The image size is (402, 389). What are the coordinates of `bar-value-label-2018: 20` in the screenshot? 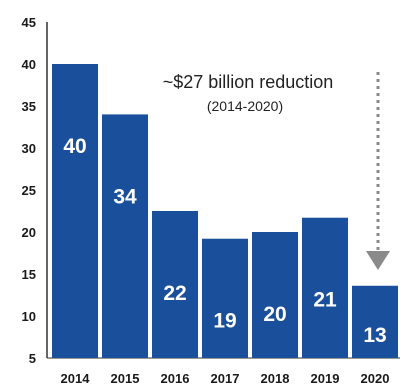 It's located at (274, 314).